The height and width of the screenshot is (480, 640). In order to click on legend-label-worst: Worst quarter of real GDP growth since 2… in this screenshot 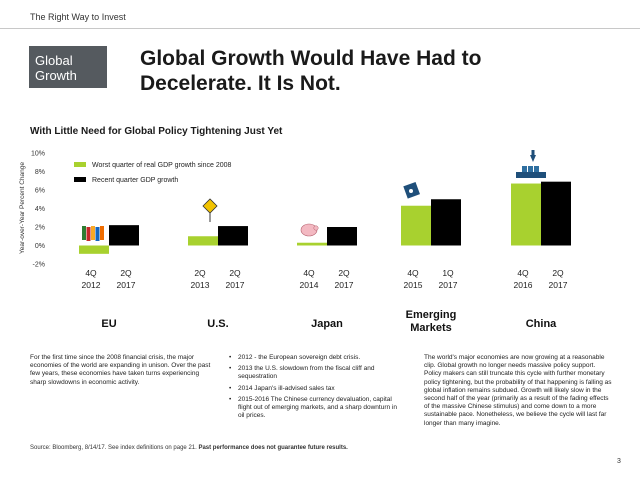, I will do `click(162, 165)`.